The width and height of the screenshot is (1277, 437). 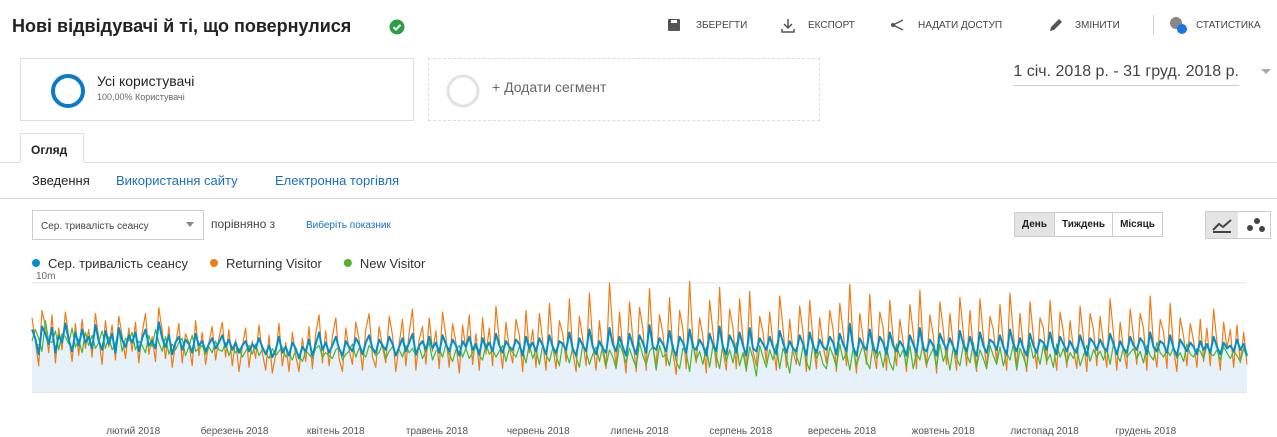 What do you see at coordinates (68, 91) in the screenshot?
I see `segment-ring` at bounding box center [68, 91].